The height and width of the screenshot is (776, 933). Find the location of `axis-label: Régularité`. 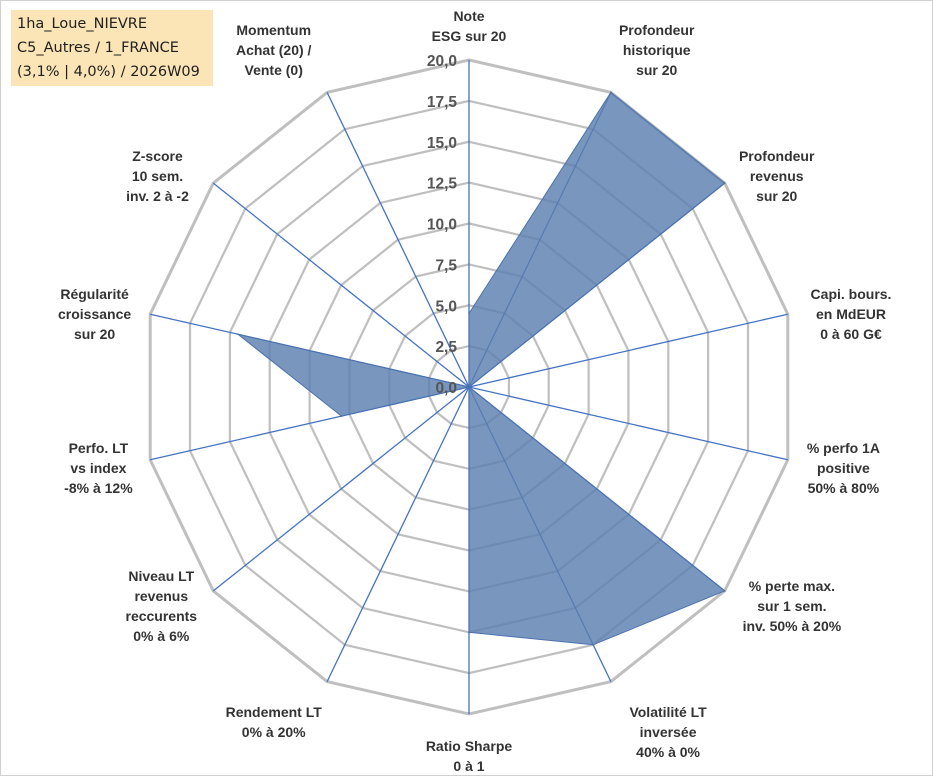

axis-label: Régularité is located at coordinates (94, 294).